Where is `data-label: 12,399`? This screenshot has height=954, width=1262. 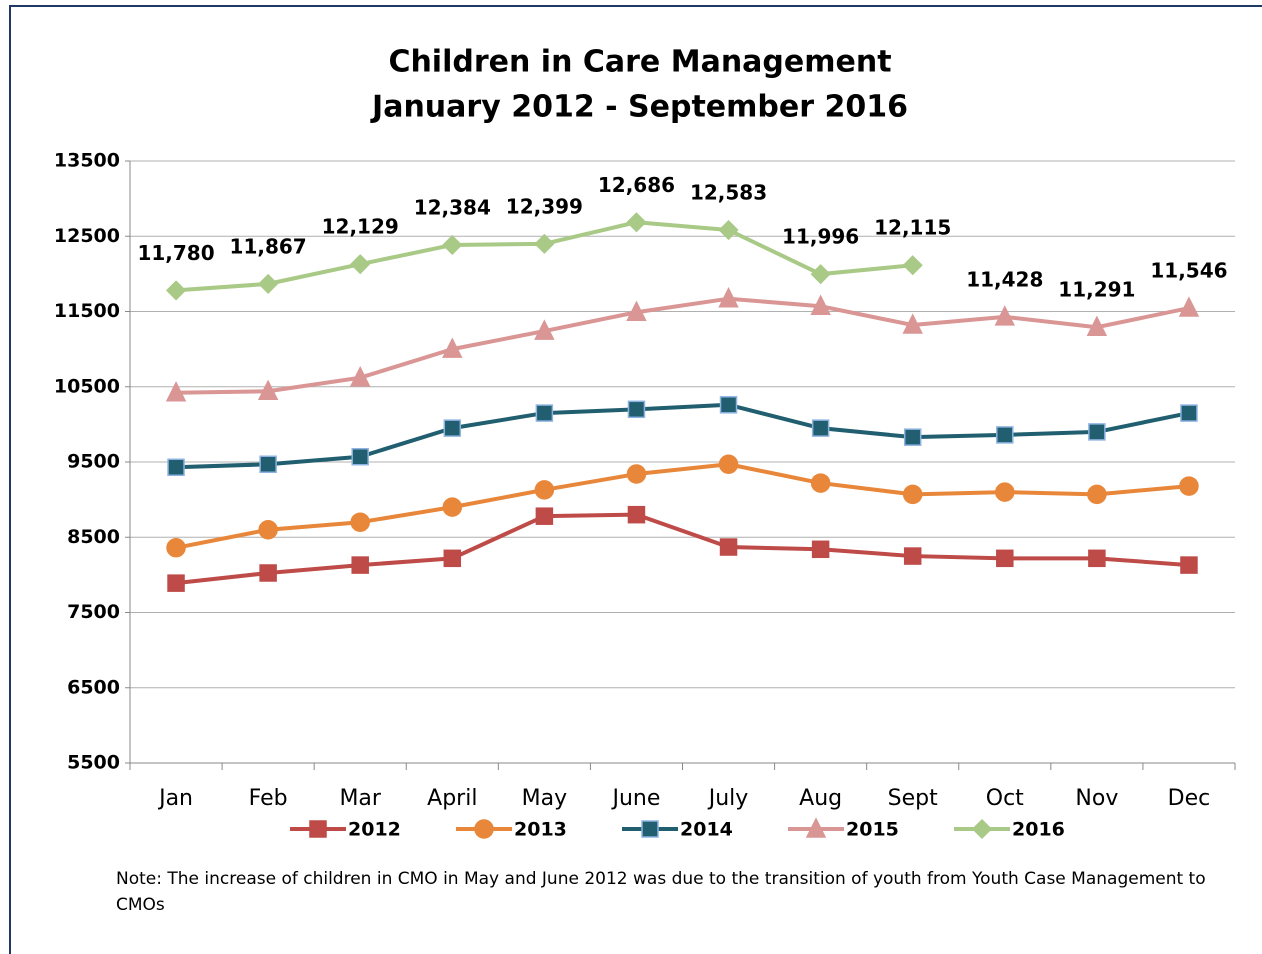
data-label: 12,399 is located at coordinates (544, 206).